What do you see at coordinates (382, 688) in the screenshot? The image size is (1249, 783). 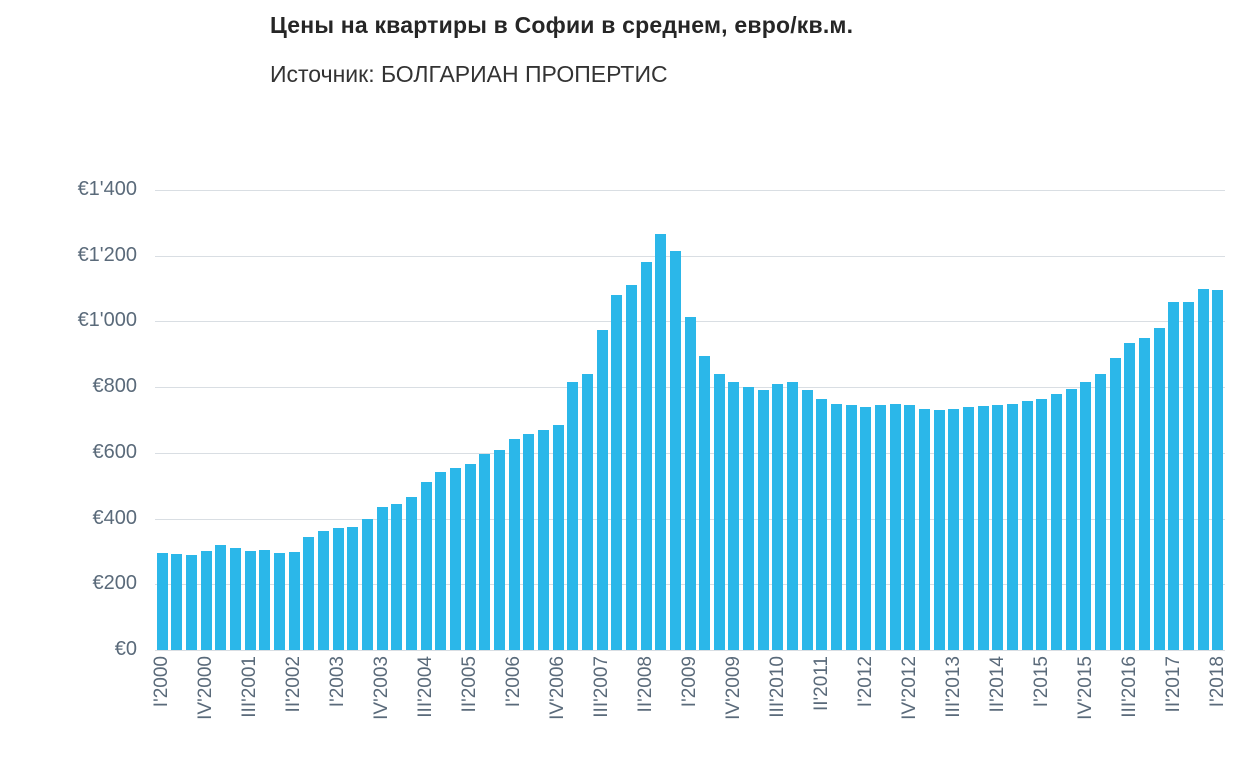 I see `x-tick-label: IV'2003` at bounding box center [382, 688].